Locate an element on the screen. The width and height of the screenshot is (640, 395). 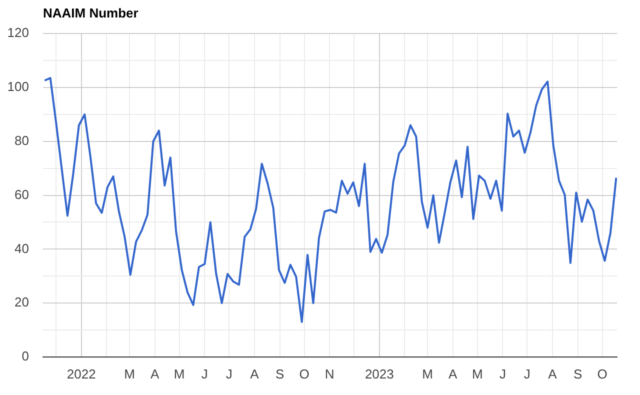
chart-title: NAAIM Number is located at coordinates (90, 12).